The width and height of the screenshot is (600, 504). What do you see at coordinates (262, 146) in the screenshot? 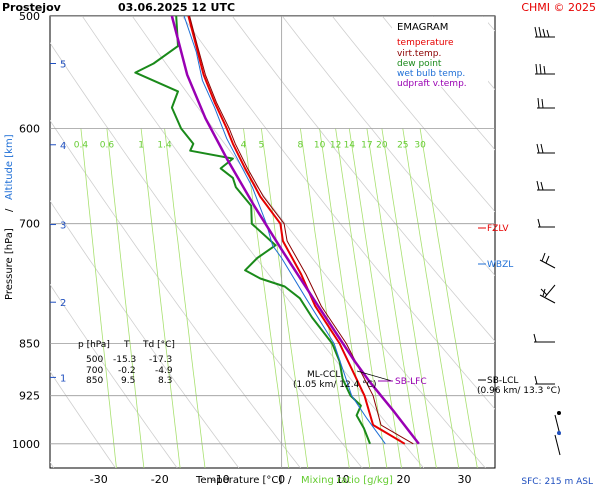
I see `mixing-ratio-label: 5` at bounding box center [262, 146].